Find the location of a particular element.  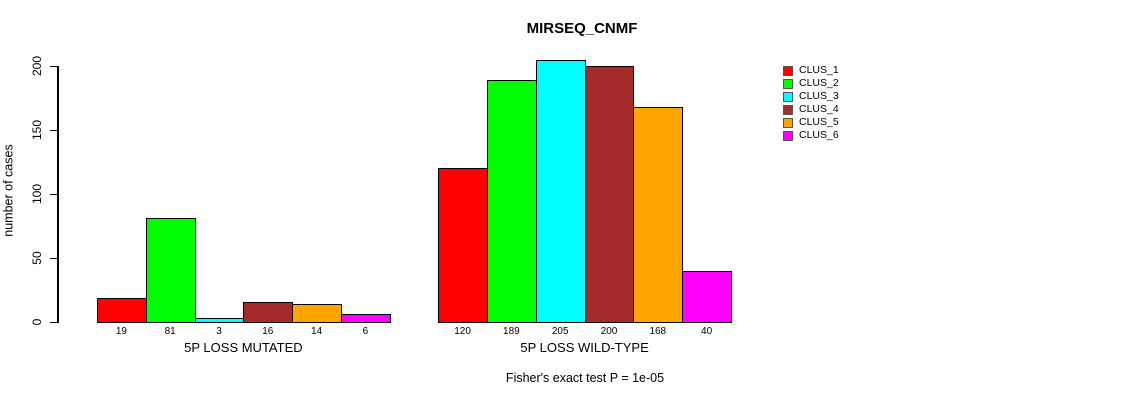

legend-label: CLUS_6 is located at coordinates (819, 135).